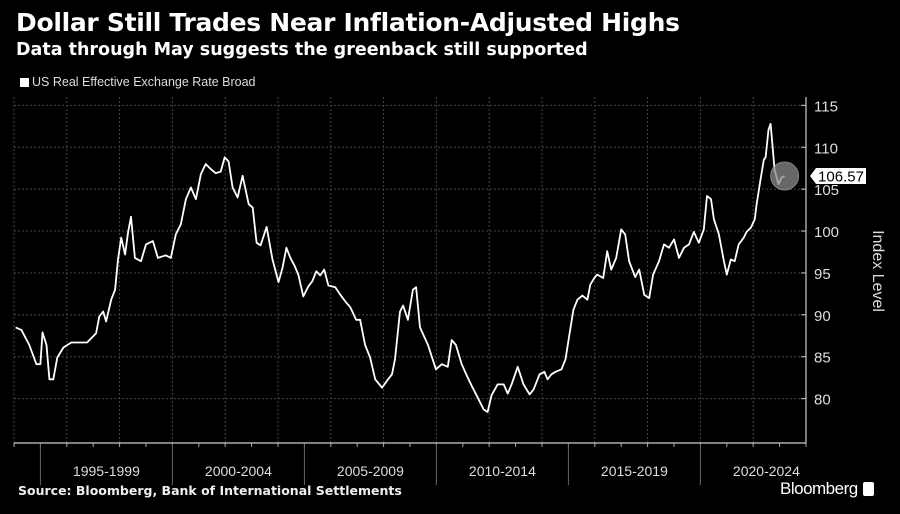 This screenshot has width=900, height=514. Describe the element at coordinates (822, 400) in the screenshot. I see `y-tick-label: 80` at that location.